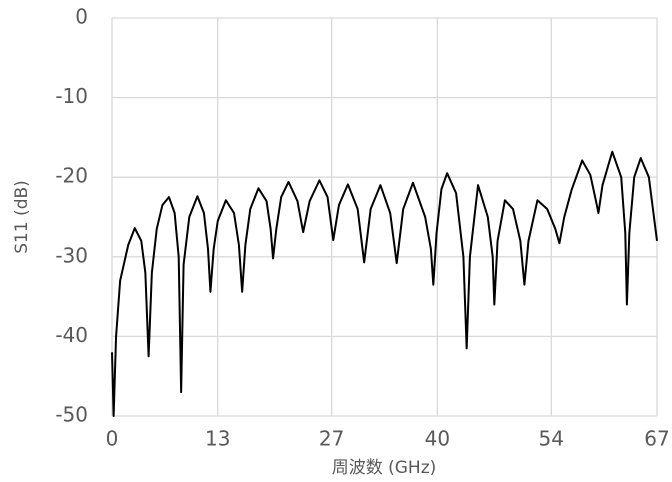  What do you see at coordinates (71, 335) in the screenshot?
I see `y-tick-label: -40` at bounding box center [71, 335].